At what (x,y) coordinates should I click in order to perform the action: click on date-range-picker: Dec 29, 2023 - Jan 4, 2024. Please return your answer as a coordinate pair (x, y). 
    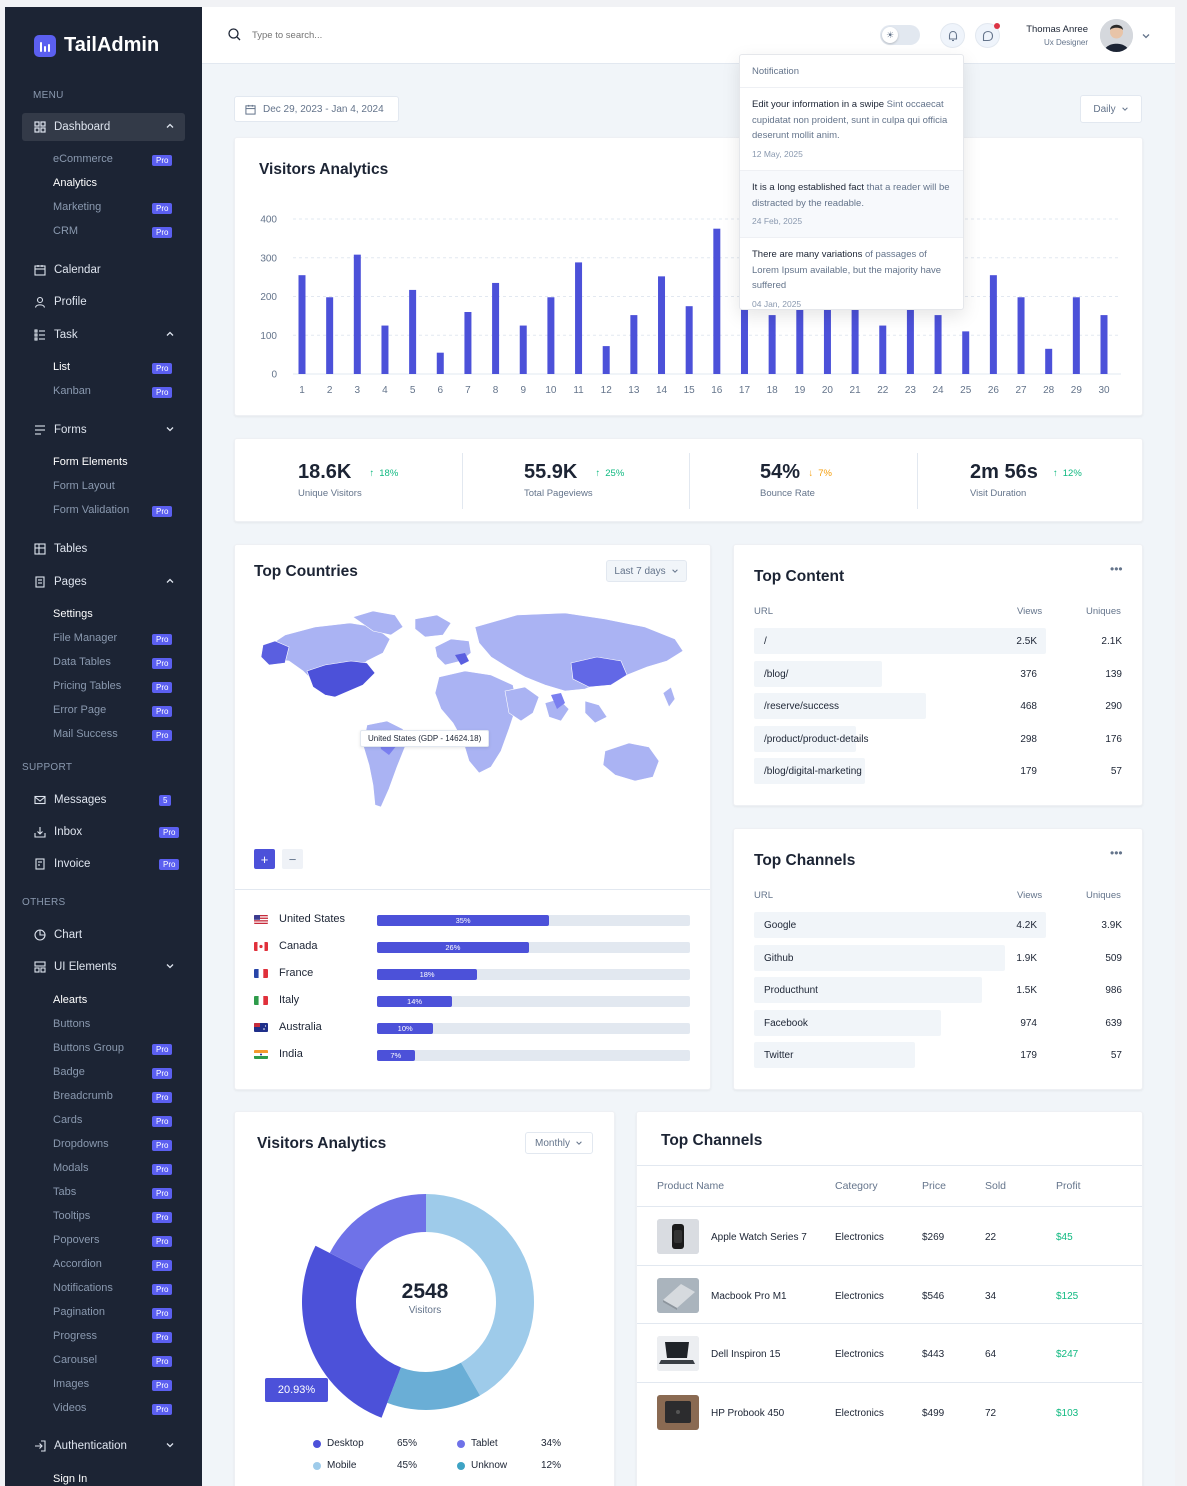
    Looking at the image, I should click on (316, 109).